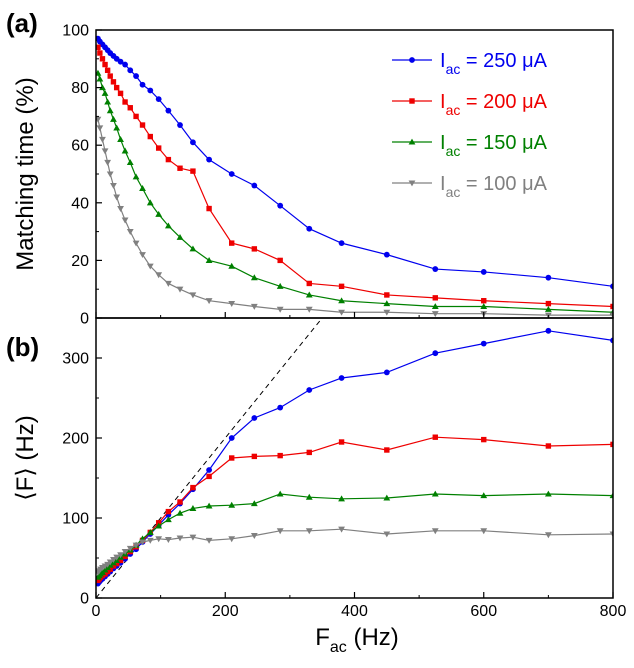  What do you see at coordinates (22, 347) in the screenshot?
I see `panel-b-label: (b)` at bounding box center [22, 347].